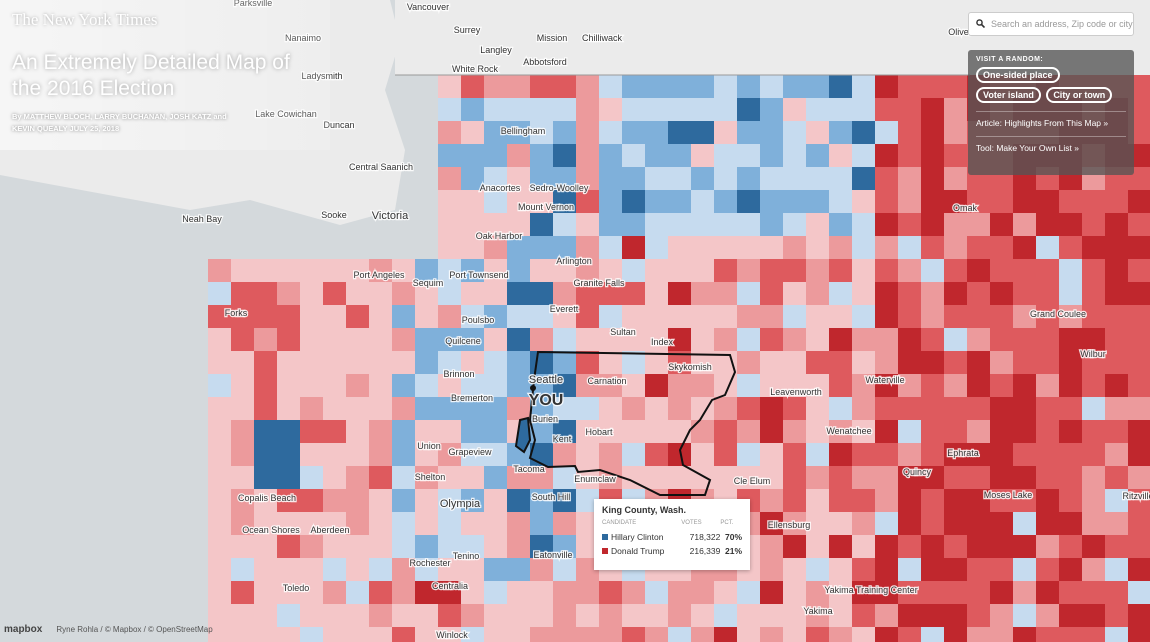 This screenshot has width=1150, height=642. I want to click on place-label: Quincy, so click(917, 472).